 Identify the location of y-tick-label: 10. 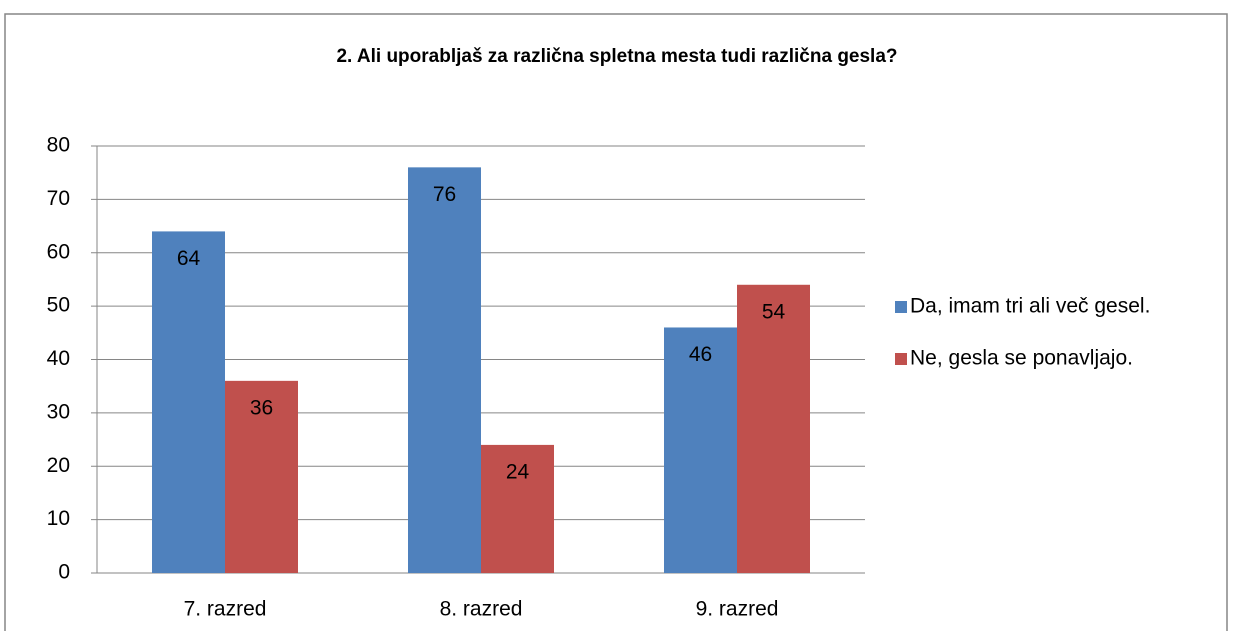
(58, 518).